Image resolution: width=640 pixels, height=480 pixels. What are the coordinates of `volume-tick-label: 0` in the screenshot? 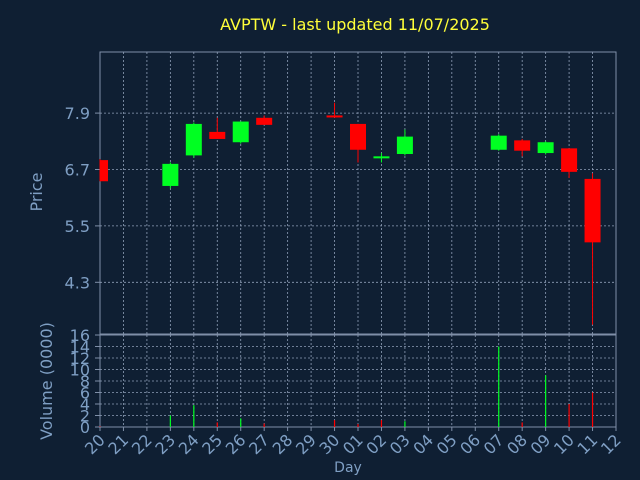 It's located at (85, 427).